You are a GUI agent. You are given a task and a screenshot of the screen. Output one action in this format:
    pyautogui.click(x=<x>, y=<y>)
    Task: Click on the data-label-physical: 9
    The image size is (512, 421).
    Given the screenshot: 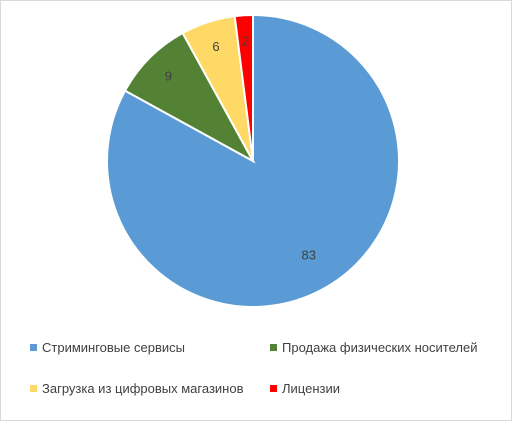 What is the action you would take?
    pyautogui.click(x=168, y=75)
    